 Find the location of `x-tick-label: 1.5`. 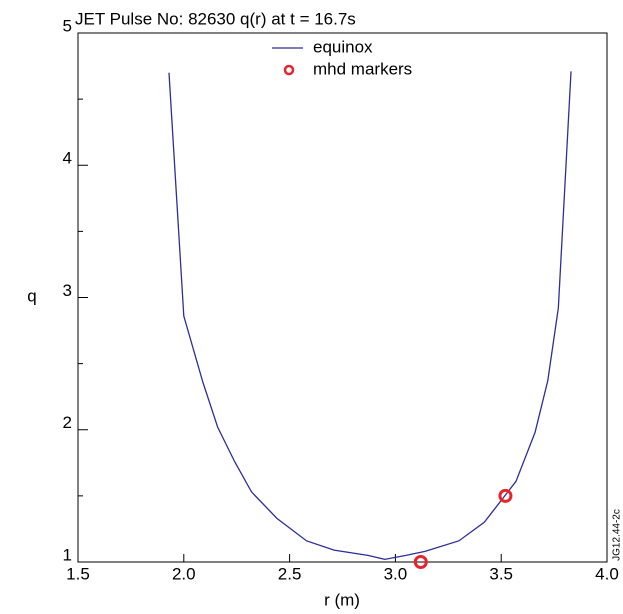

x-tick-label: 1.5 is located at coordinates (78, 573).